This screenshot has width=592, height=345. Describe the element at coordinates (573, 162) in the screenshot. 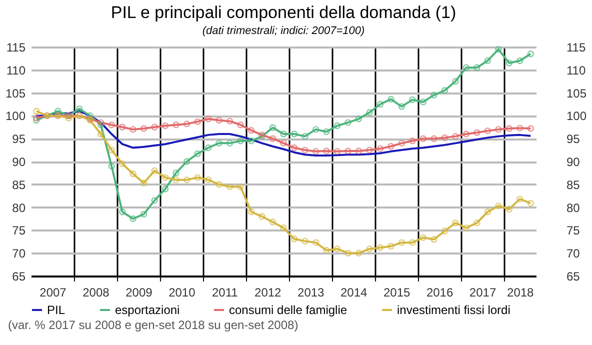

I see `y2-tick-label: 90` at that location.